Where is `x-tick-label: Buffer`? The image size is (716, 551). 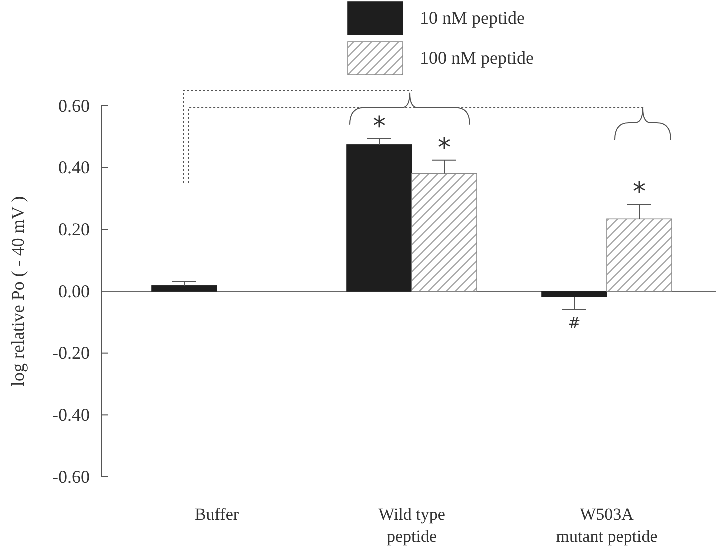 x-tick-label: Buffer is located at coordinates (217, 514).